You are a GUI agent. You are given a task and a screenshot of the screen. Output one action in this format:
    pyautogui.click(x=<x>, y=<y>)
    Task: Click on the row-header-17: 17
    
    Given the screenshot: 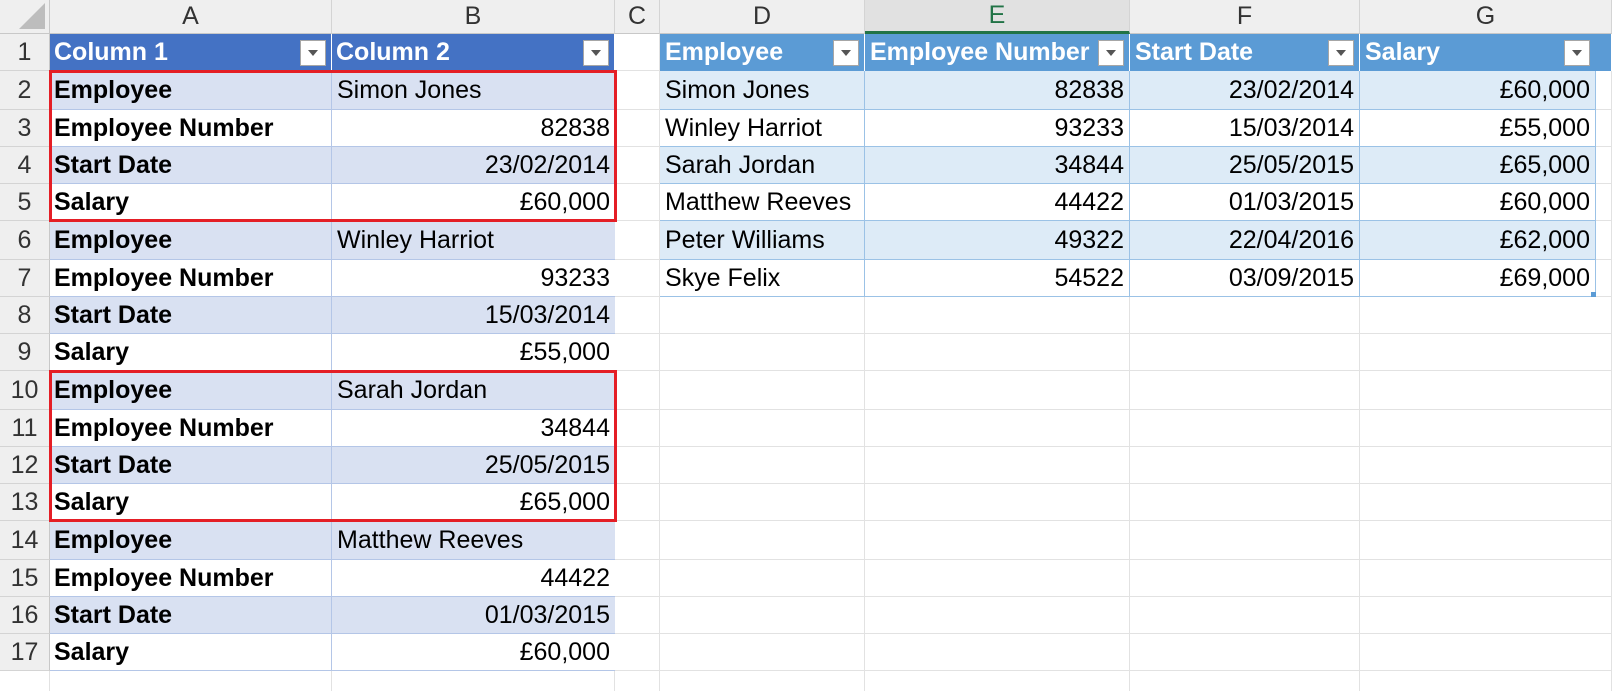 What is the action you would take?
    pyautogui.click(x=25, y=652)
    